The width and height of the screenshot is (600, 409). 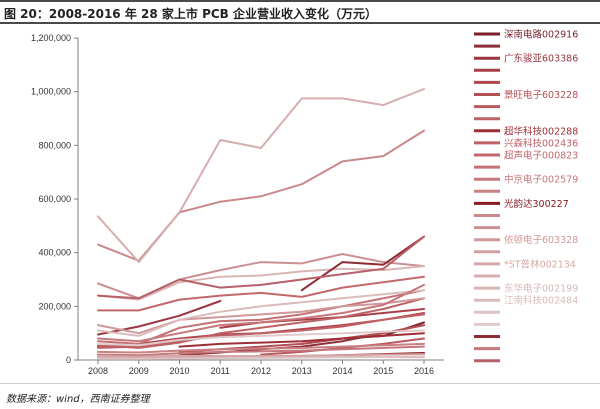 What do you see at coordinates (261, 371) in the screenshot?
I see `x-tick-label: 2012` at bounding box center [261, 371].